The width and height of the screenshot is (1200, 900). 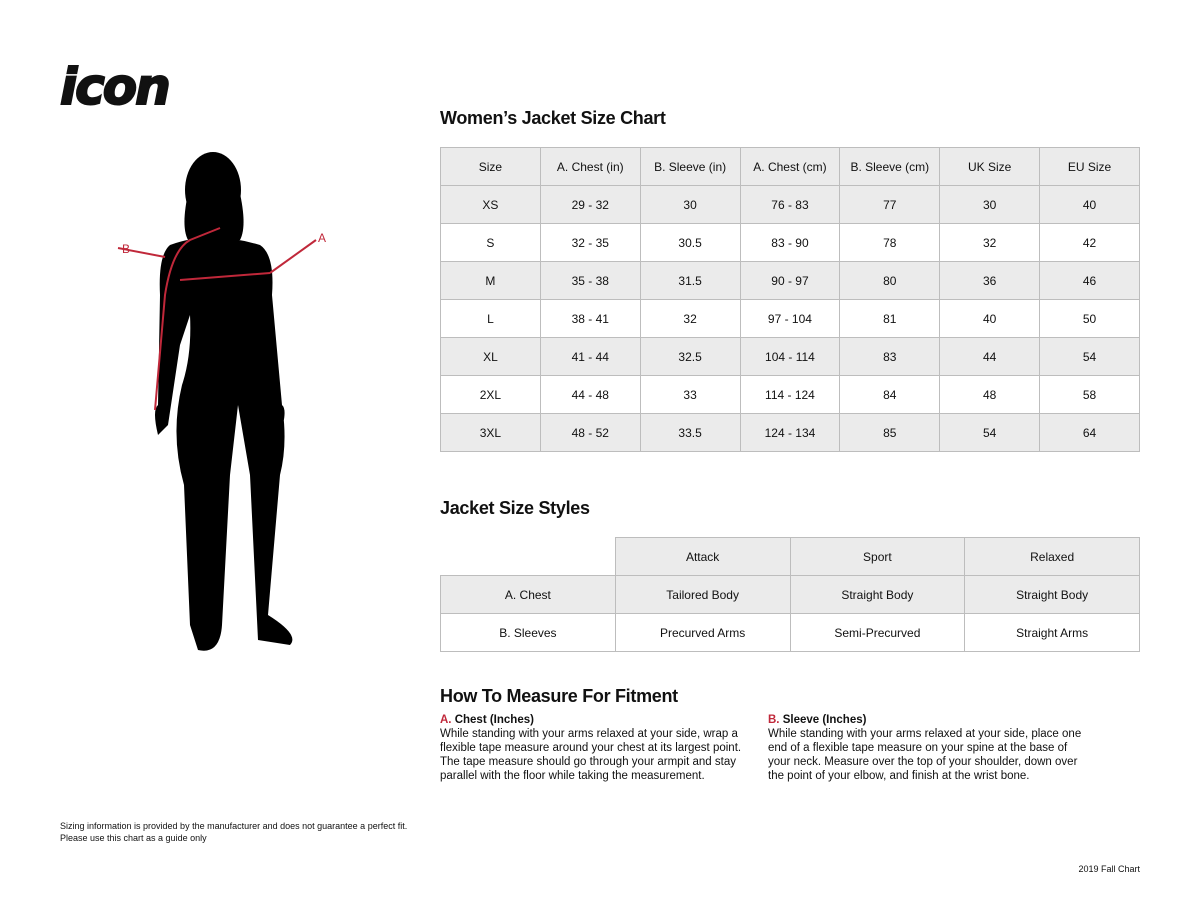 I want to click on table-cell: 3XL, so click(x=490, y=432).